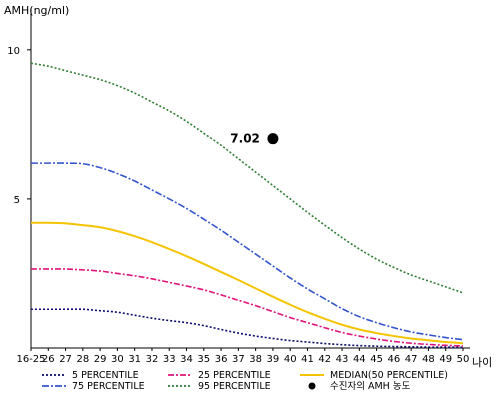 The width and height of the screenshot is (500, 400). What do you see at coordinates (48, 359) in the screenshot?
I see `x-tick-label: 26` at bounding box center [48, 359].